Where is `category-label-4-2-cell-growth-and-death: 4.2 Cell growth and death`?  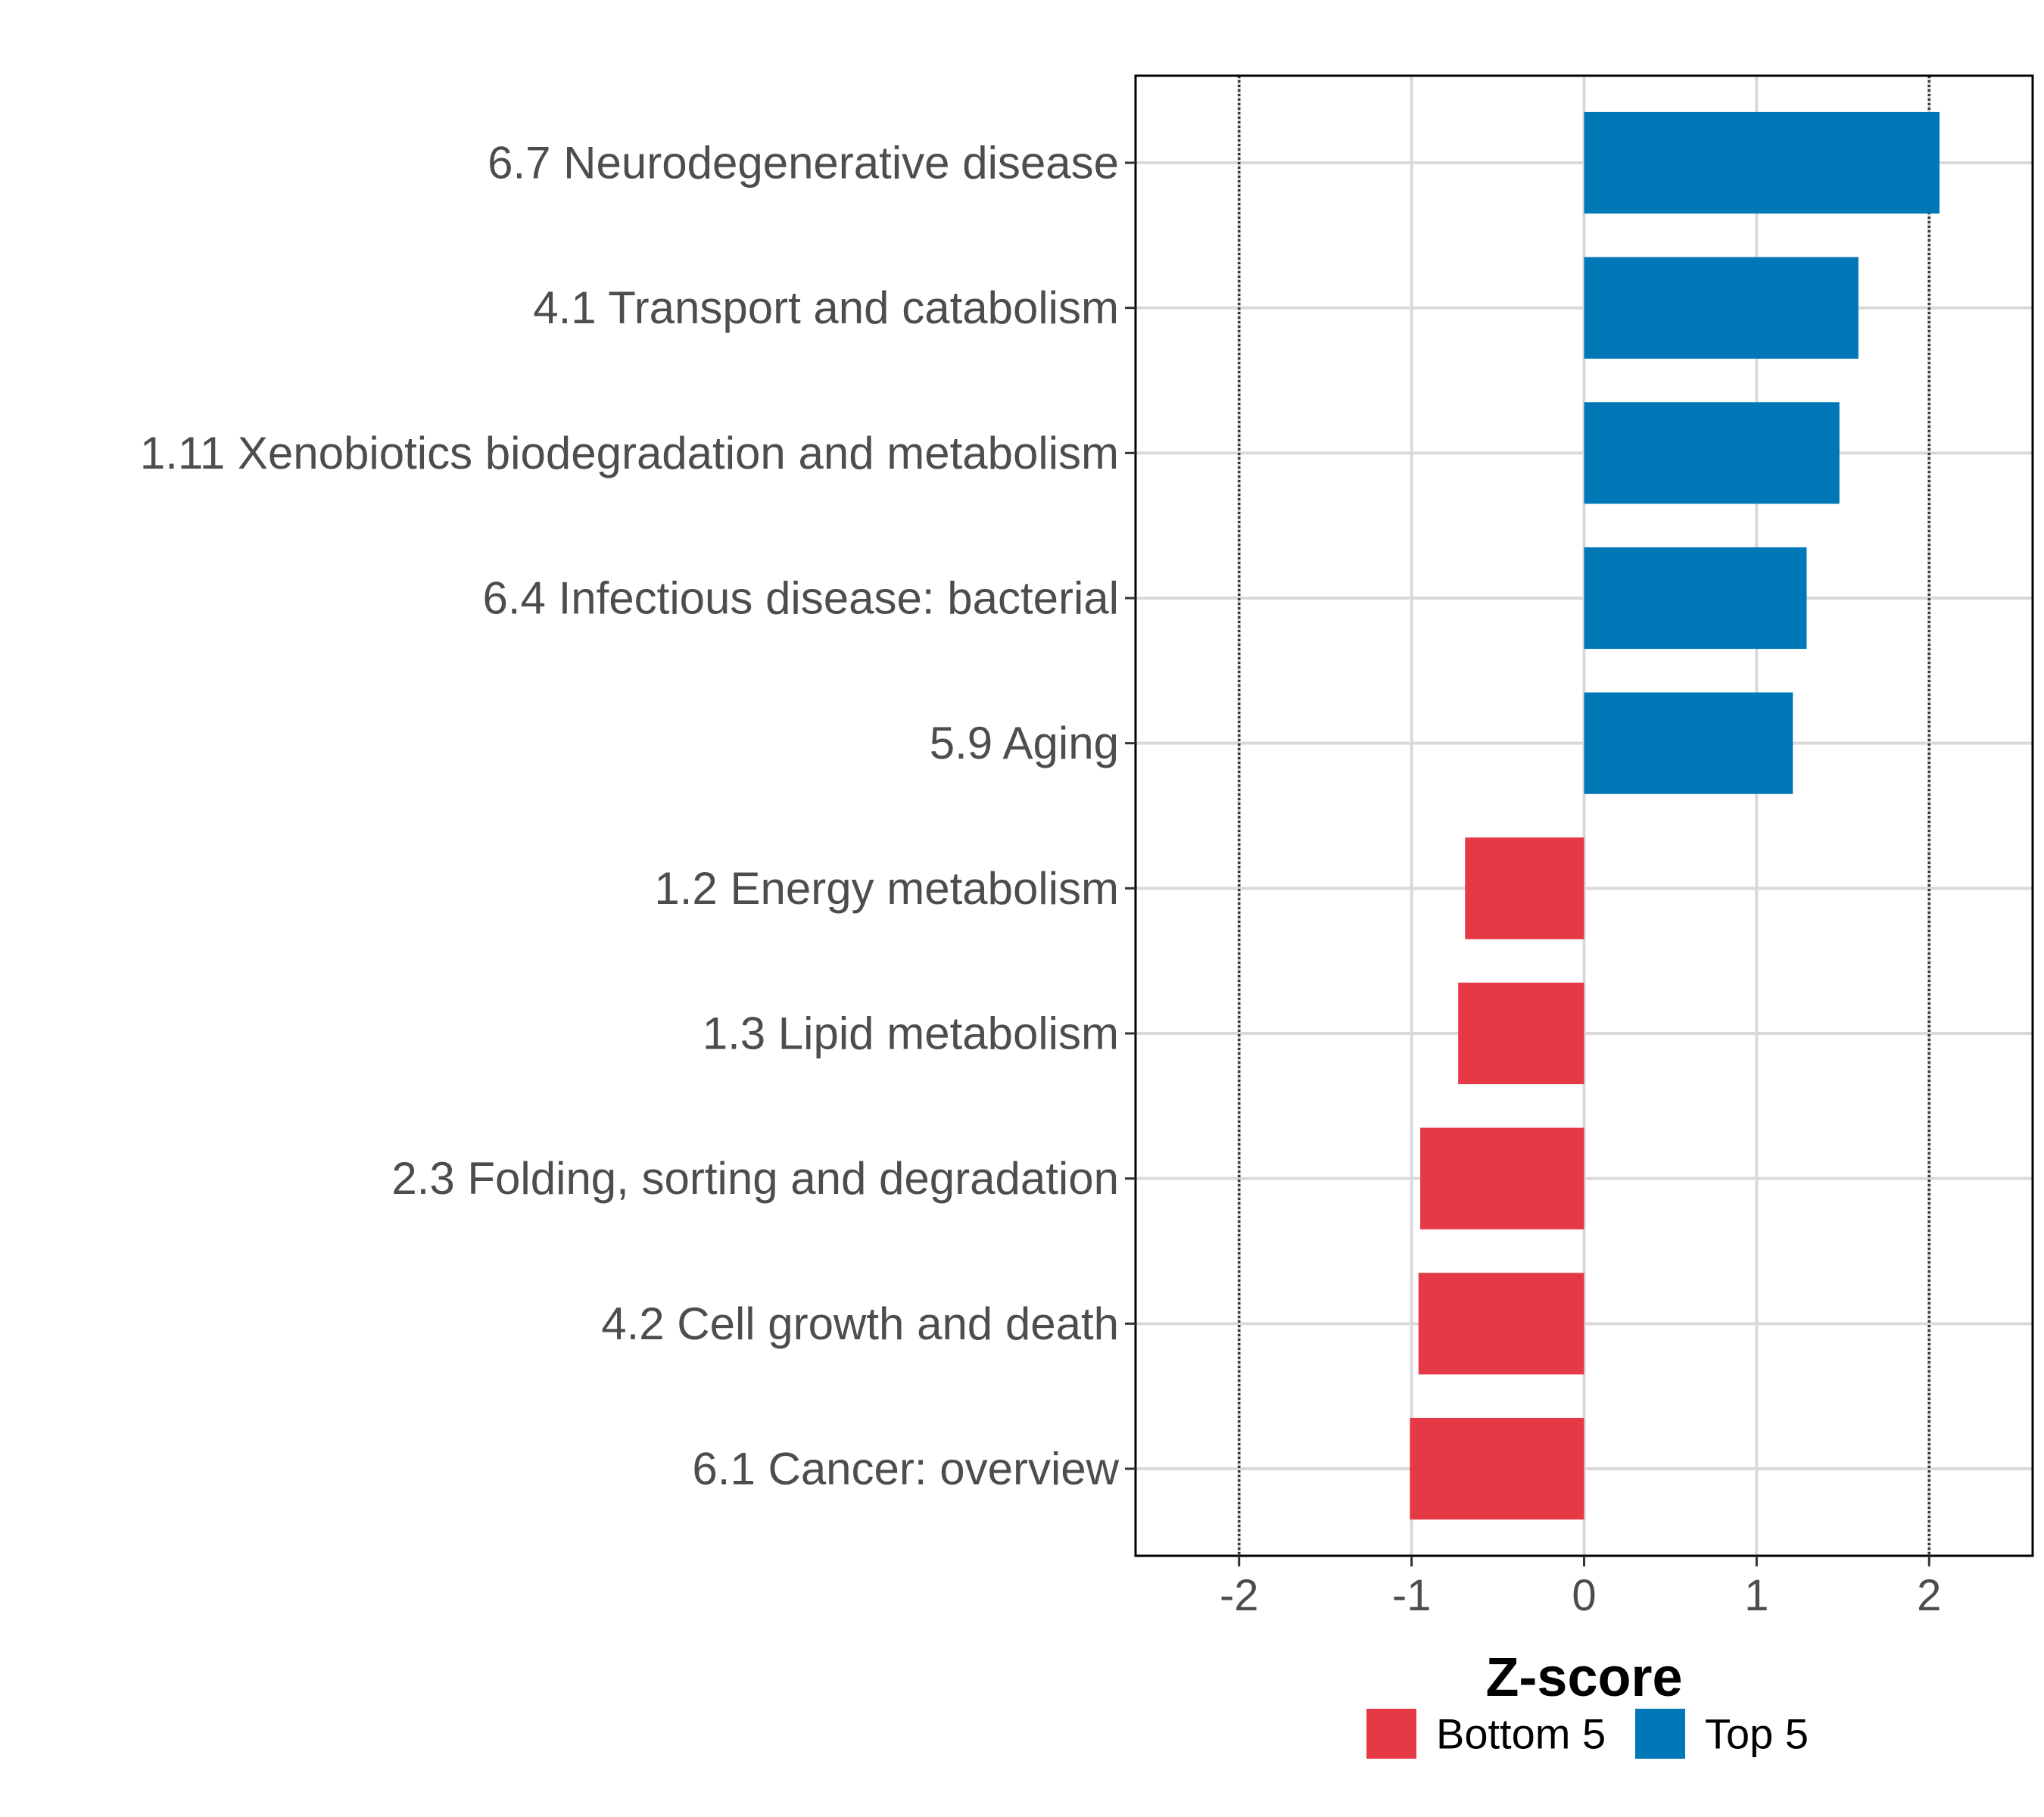
category-label-4-2-cell-growth-and-death: 4.2 Cell growth and death is located at coordinates (860, 1323).